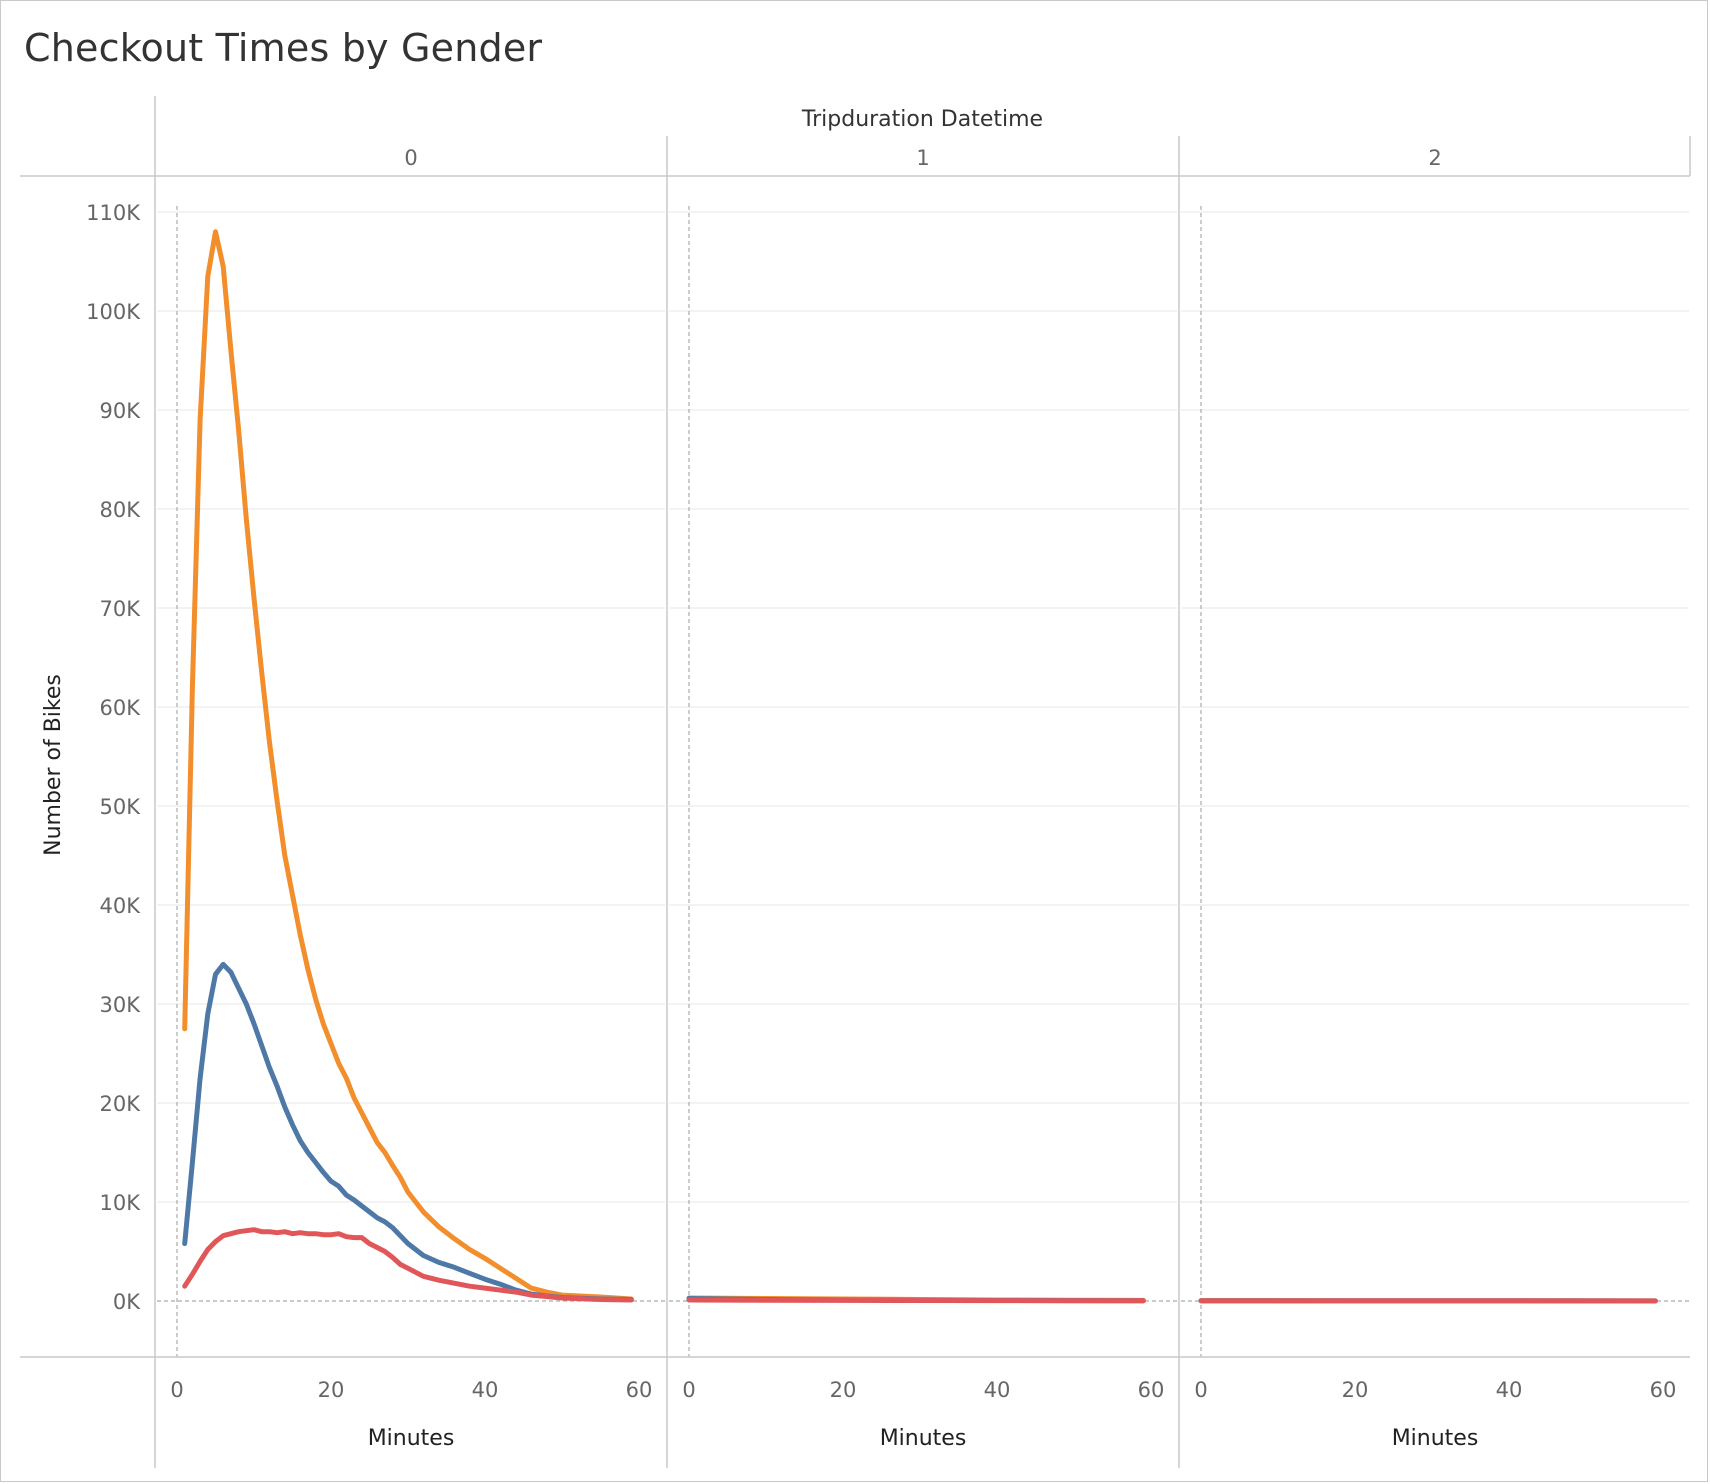  Describe the element at coordinates (410, 158) in the screenshot. I see `panel-header: 0` at that location.